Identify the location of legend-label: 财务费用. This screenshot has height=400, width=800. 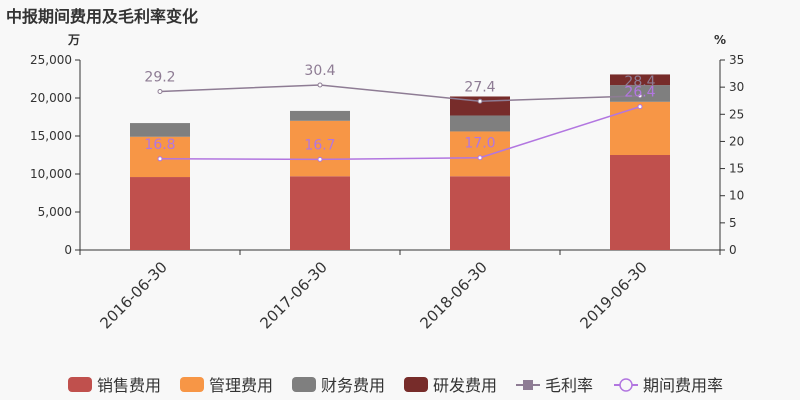
(353, 385).